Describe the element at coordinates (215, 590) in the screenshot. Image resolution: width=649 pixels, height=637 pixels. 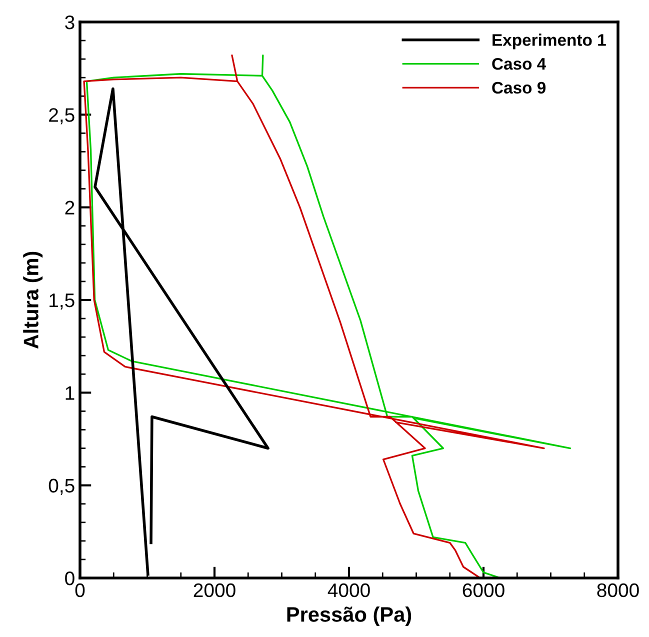
I see `x-tick-label: 2000` at that location.